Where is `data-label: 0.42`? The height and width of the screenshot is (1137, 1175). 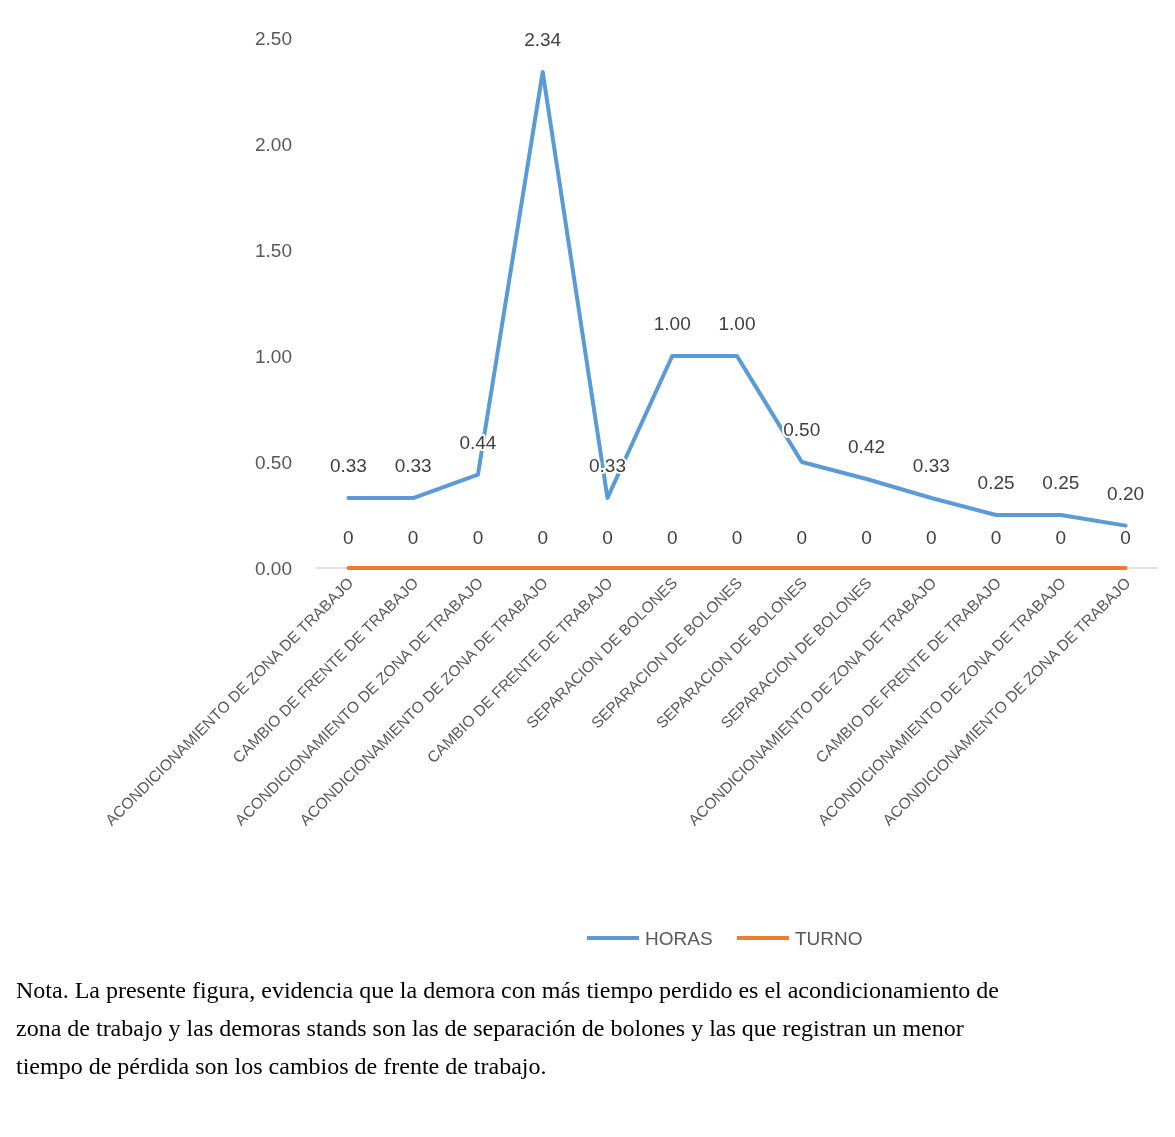
data-label: 0.42 is located at coordinates (867, 446).